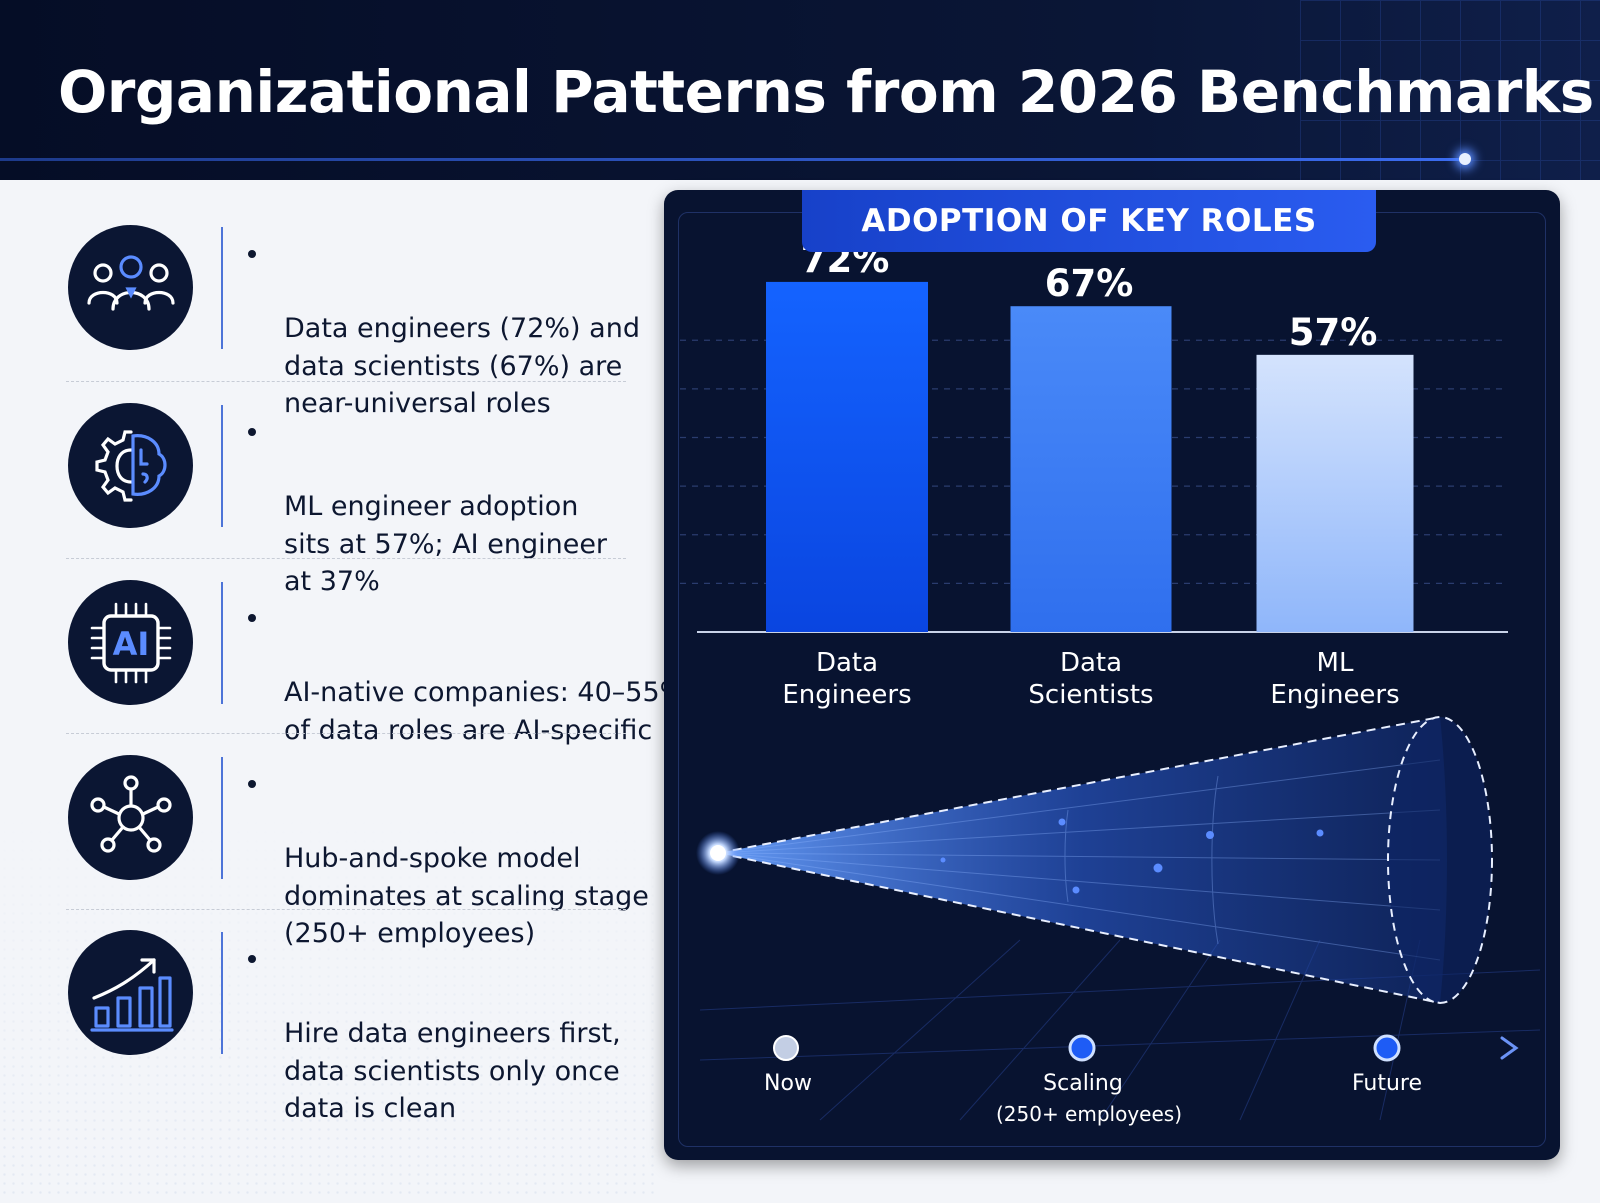  I want to click on title-glow-dot, so click(1465, 159).